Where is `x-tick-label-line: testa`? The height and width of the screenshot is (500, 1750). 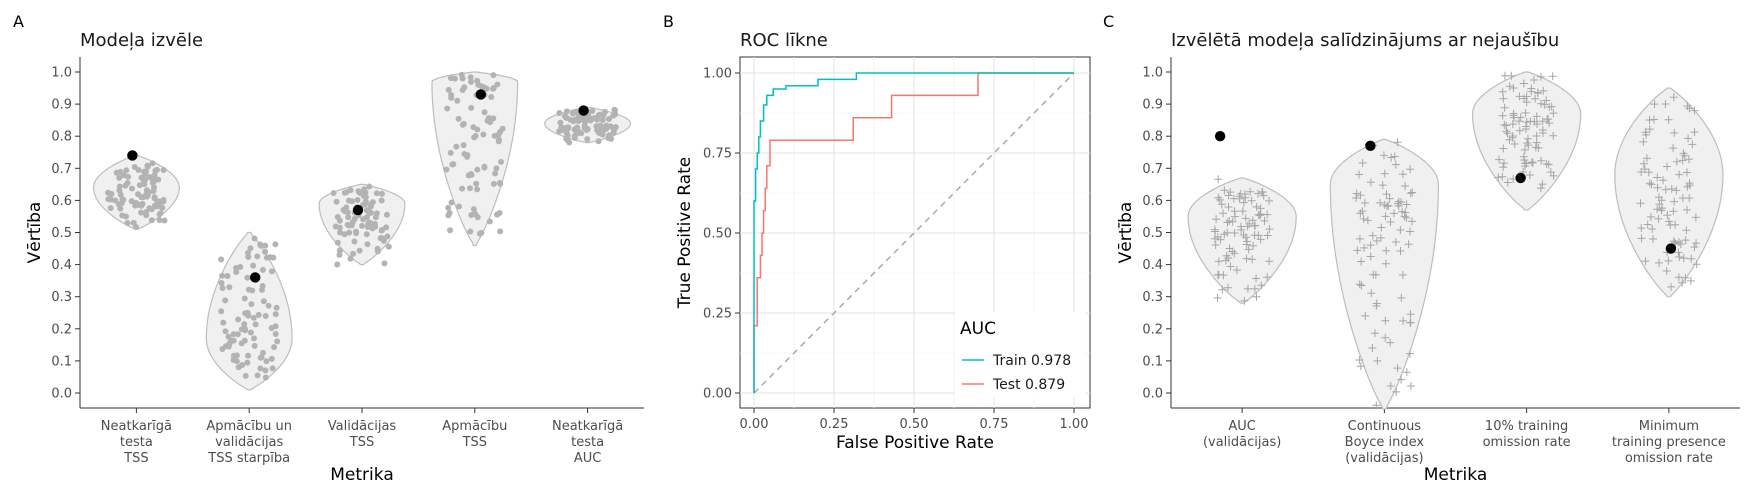
x-tick-label-line: testa is located at coordinates (136, 442).